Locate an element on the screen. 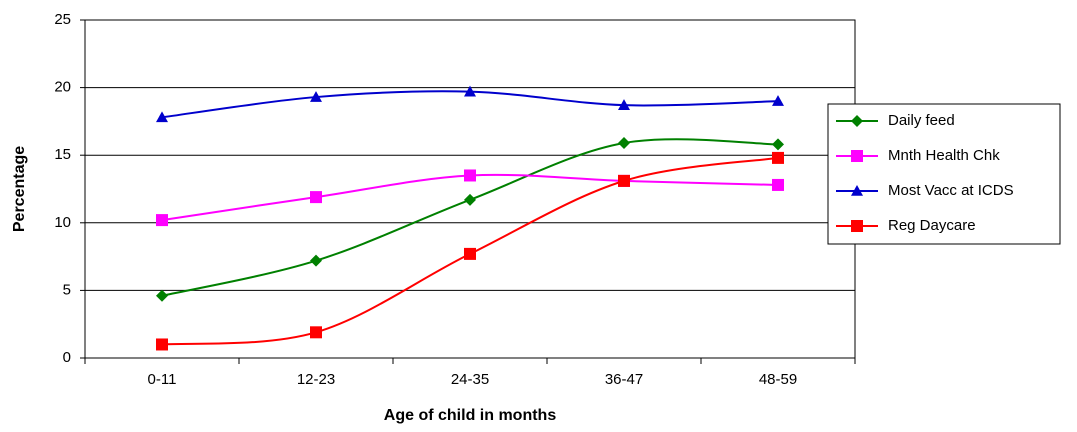 Image resolution: width=1077 pixels, height=432 pixels. x-tick-label: 24-35 is located at coordinates (470, 379).